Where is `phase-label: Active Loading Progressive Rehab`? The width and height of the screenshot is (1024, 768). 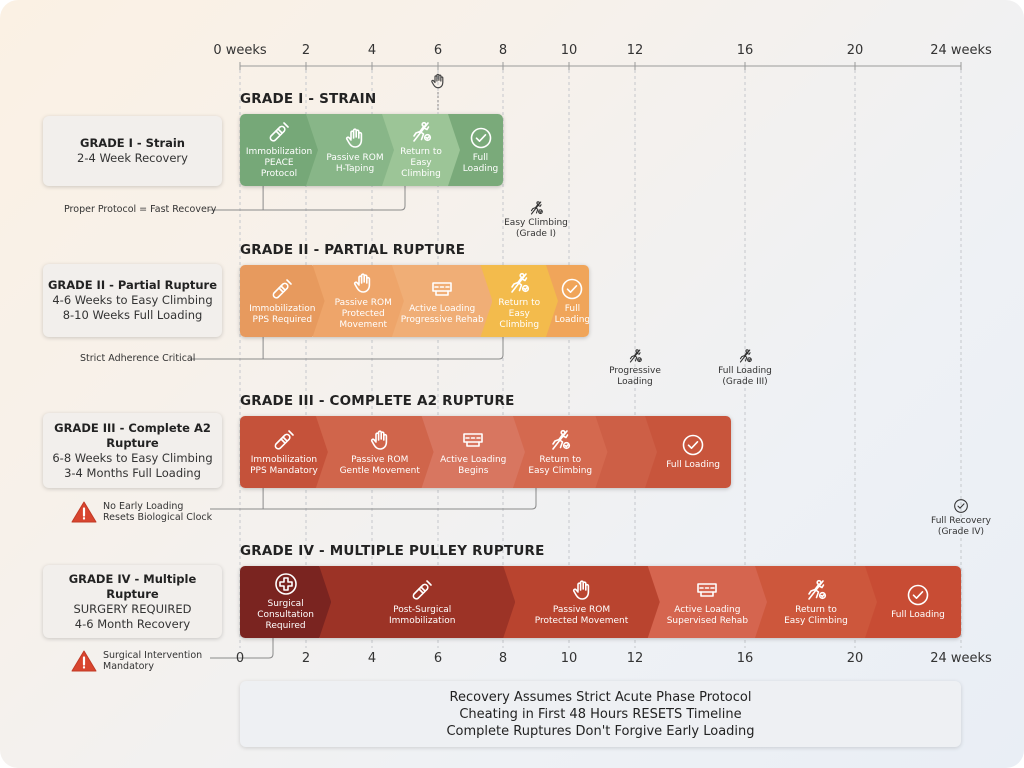 phase-label: Active Loading Progressive Rehab is located at coordinates (442, 314).